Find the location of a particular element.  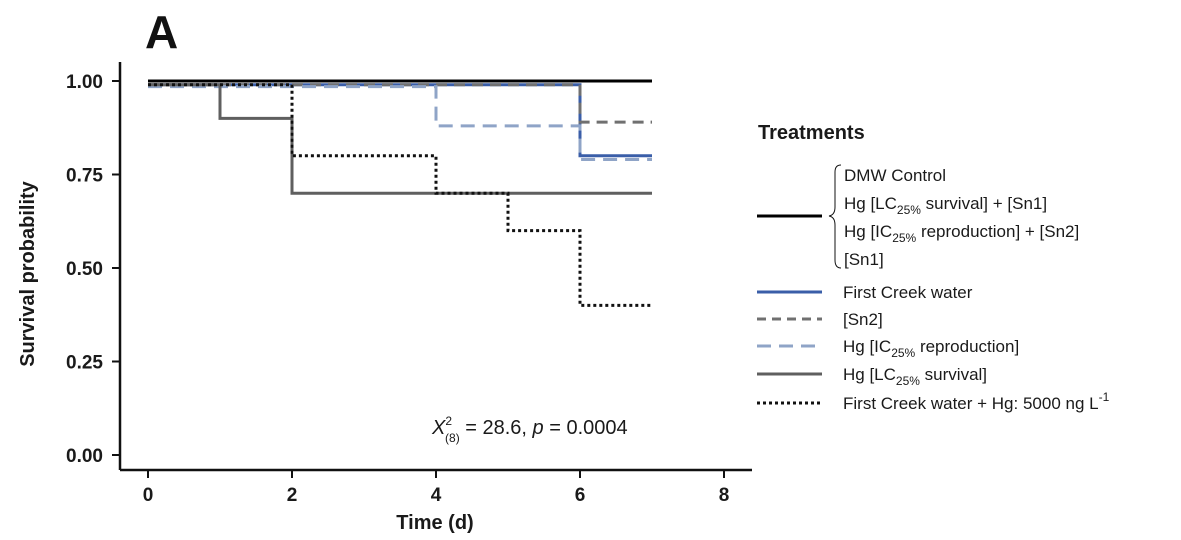

legend-item-sn1: [Sn1] is located at coordinates (864, 259).